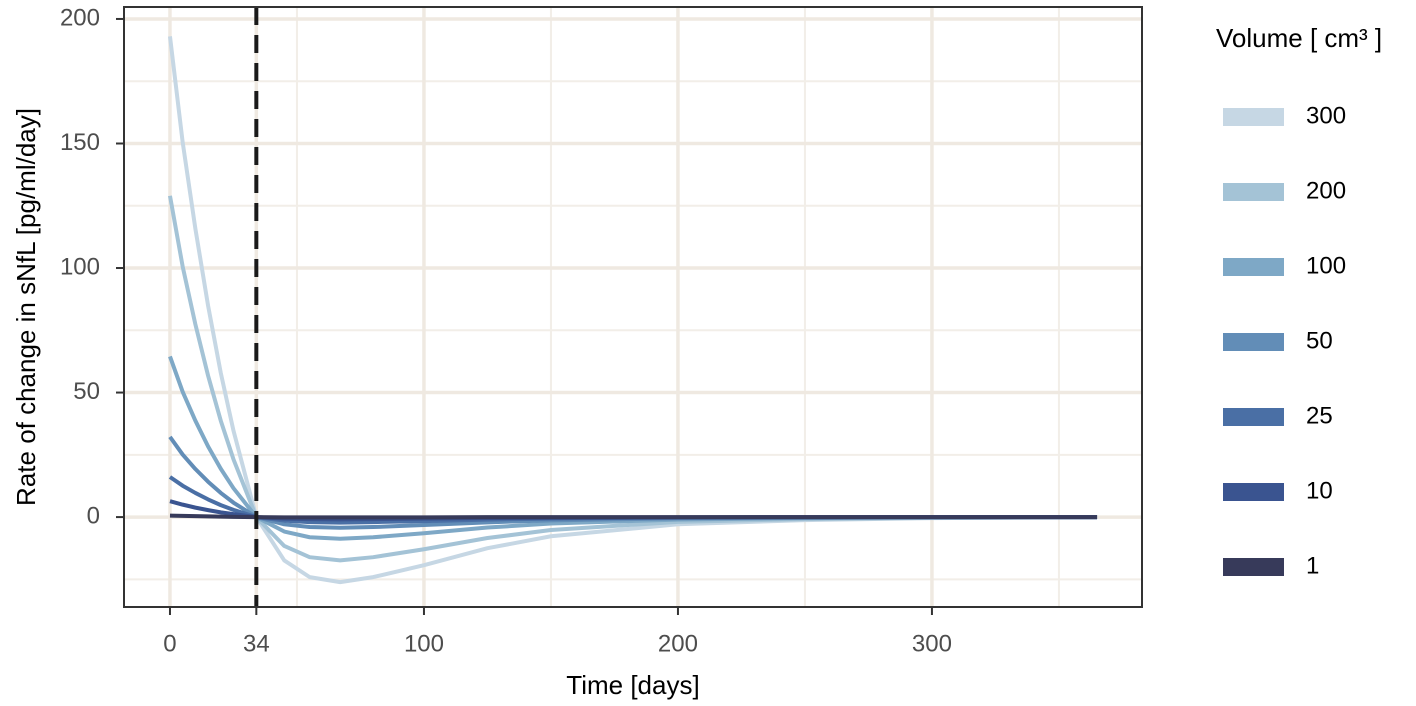  What do you see at coordinates (80, 266) in the screenshot?
I see `y-tick-label: 100` at bounding box center [80, 266].